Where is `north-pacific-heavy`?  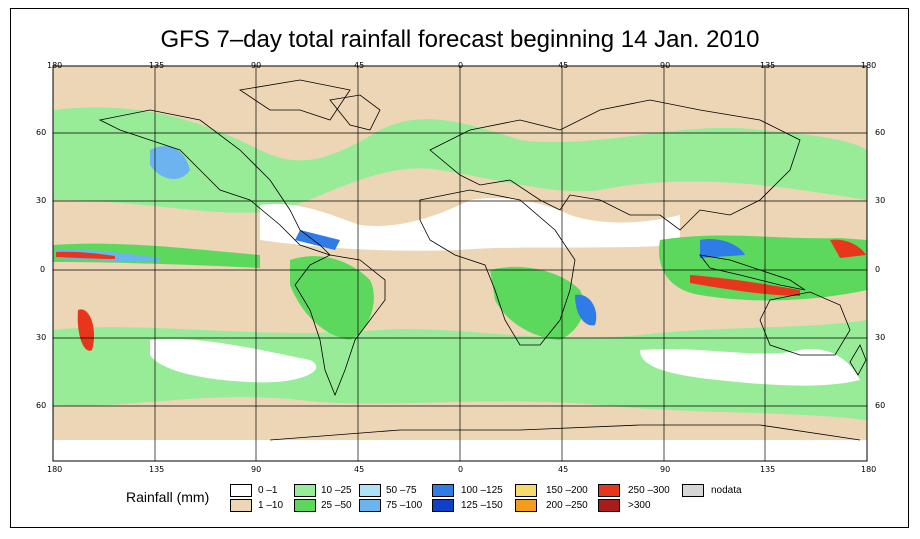
north-pacific-heavy is located at coordinates (170, 163).